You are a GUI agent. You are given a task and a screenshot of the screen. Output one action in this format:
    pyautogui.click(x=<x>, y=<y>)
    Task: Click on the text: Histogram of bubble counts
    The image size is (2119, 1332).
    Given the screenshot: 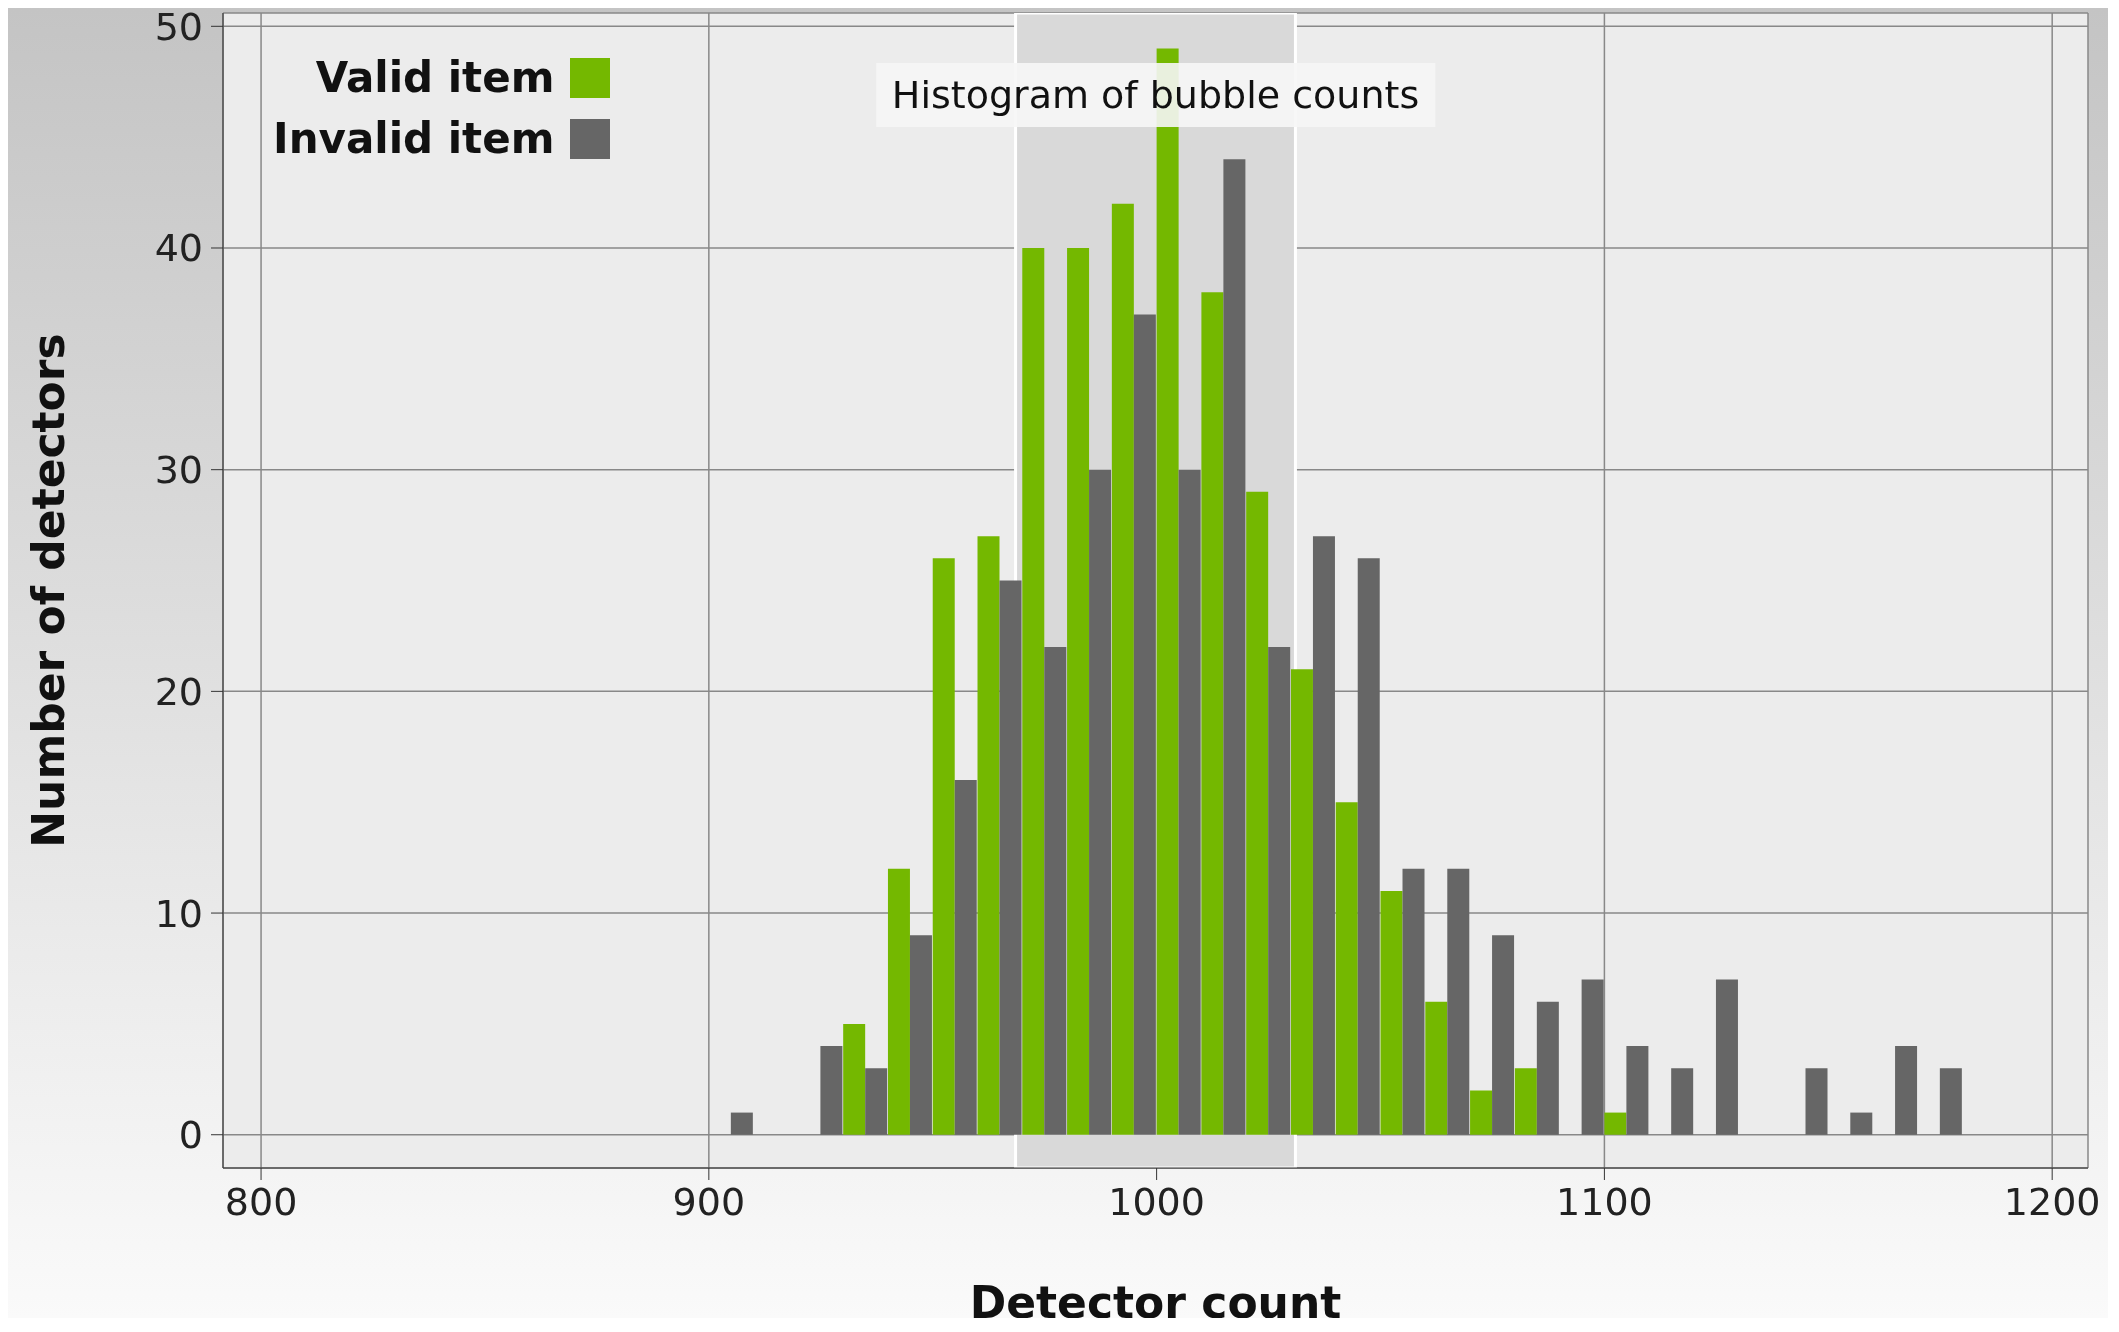 What is the action you would take?
    pyautogui.click(x=1155, y=95)
    